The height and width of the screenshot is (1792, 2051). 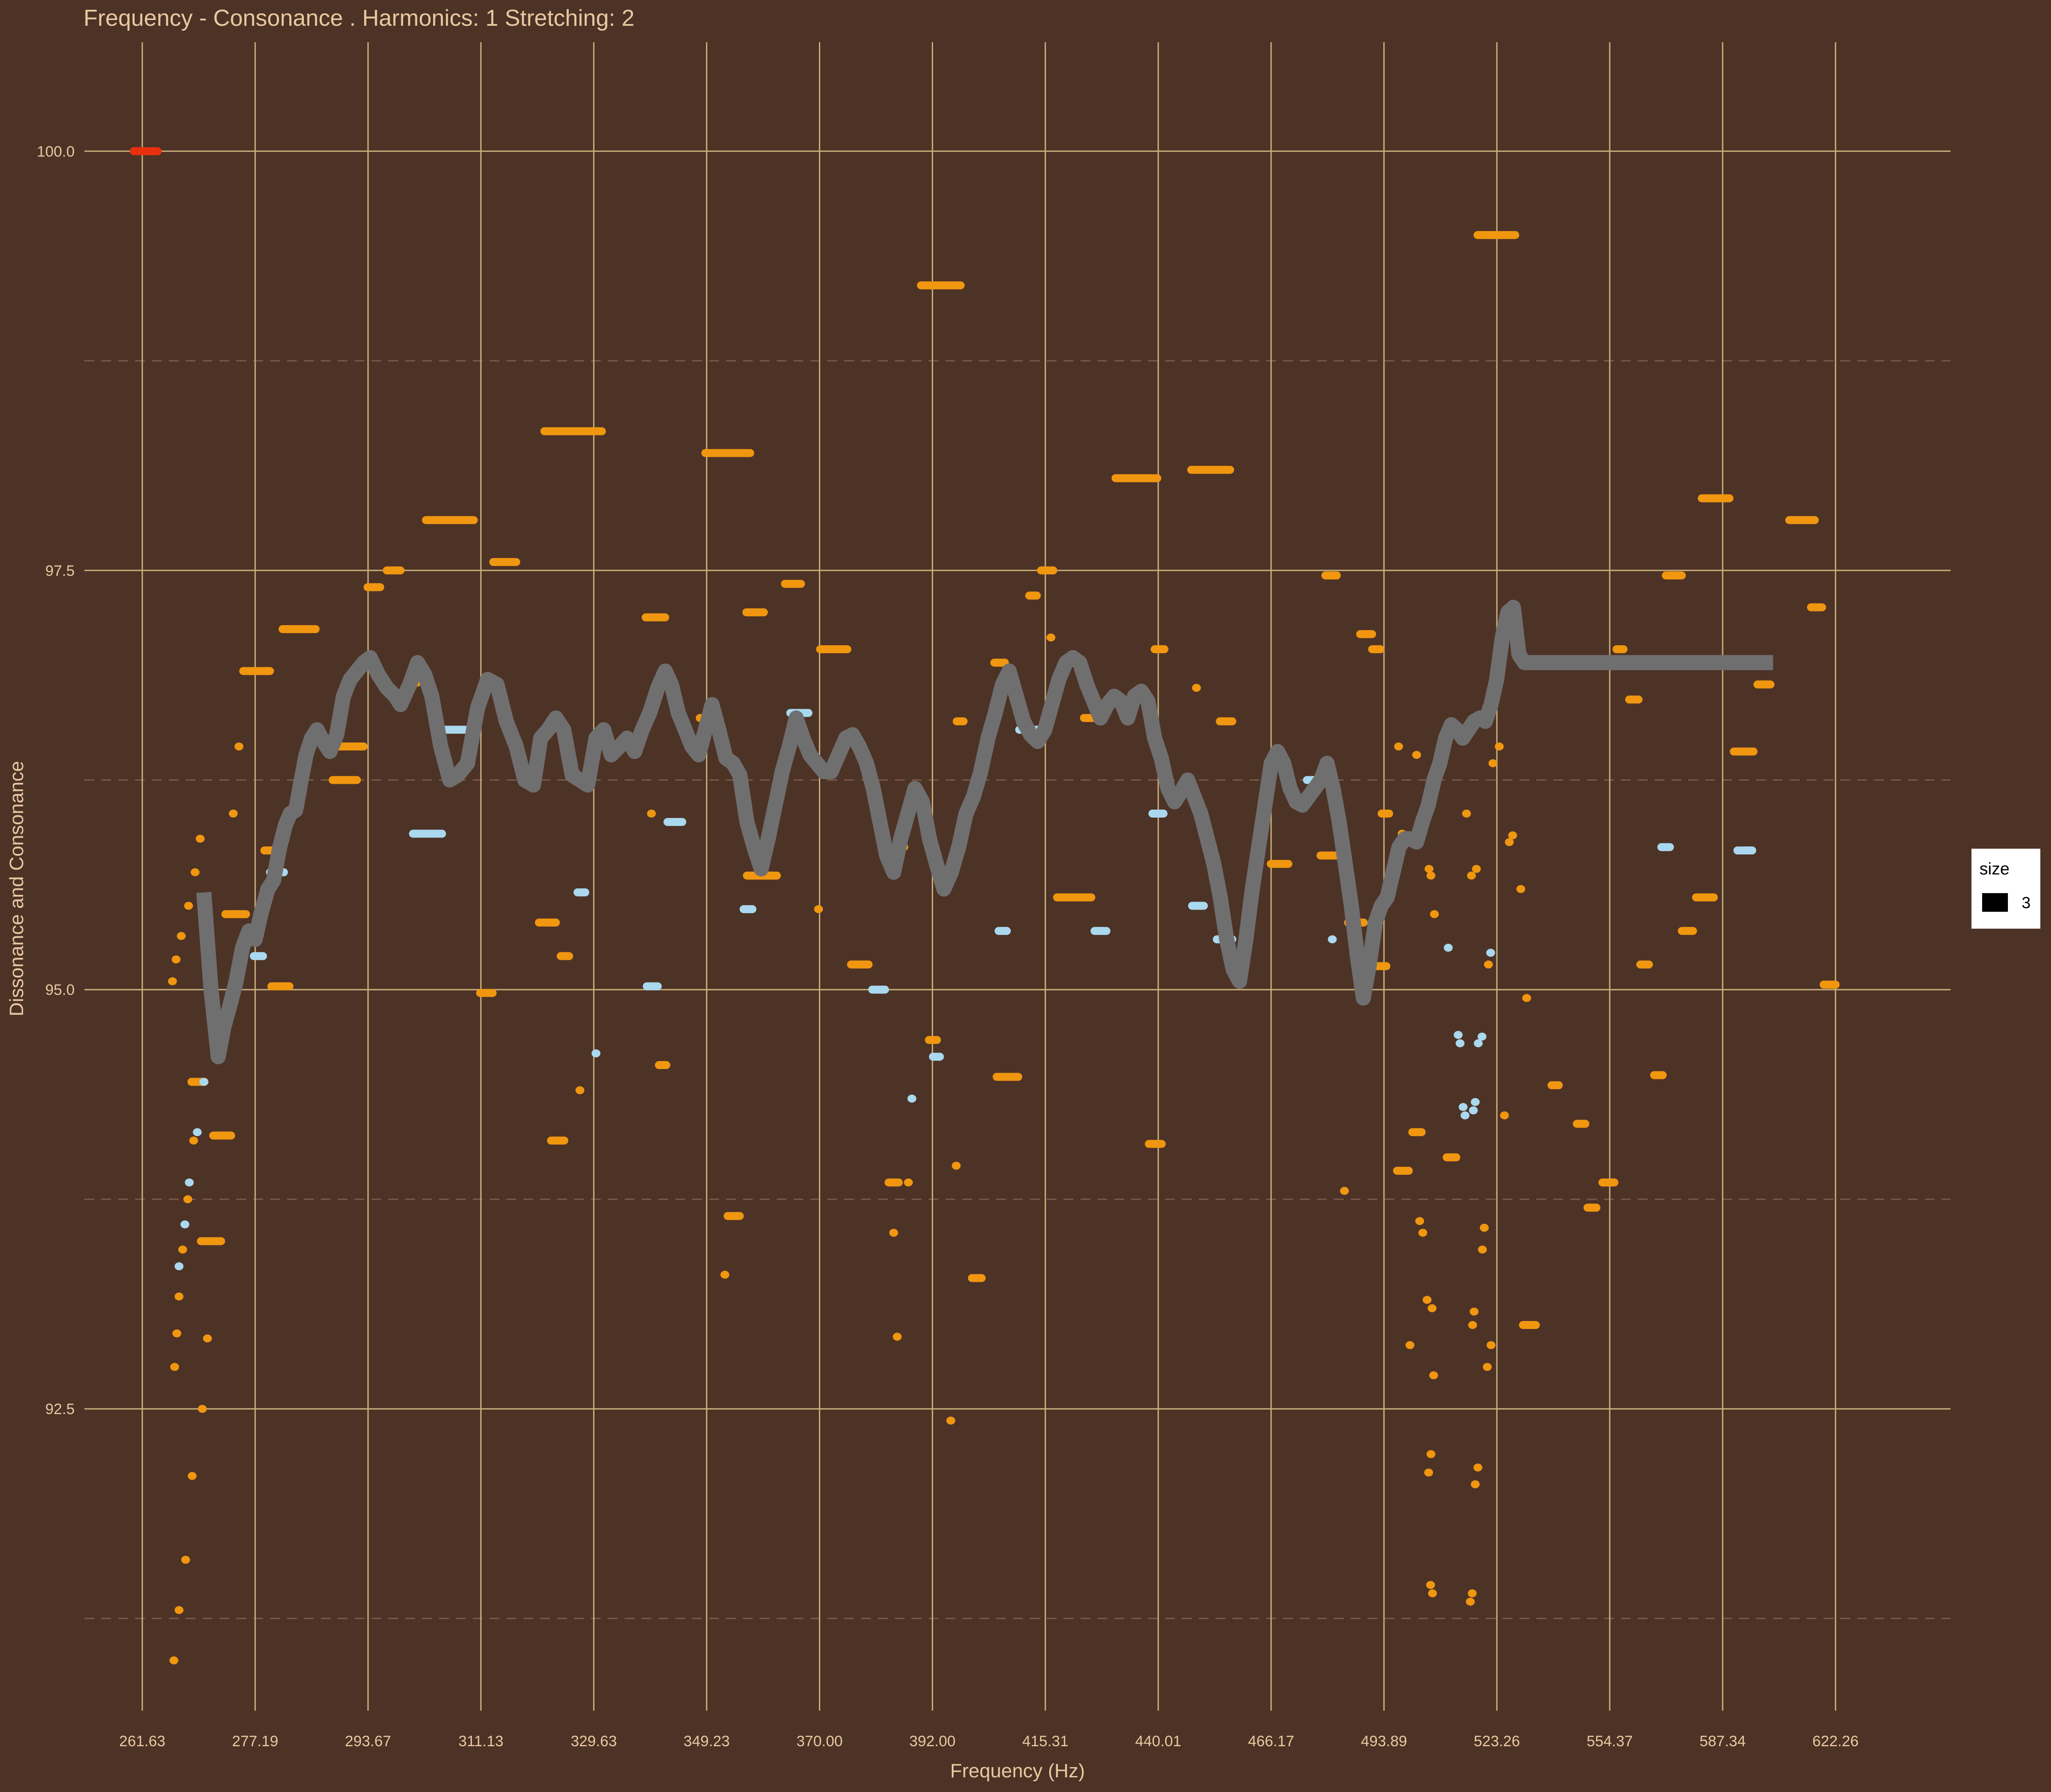 What do you see at coordinates (1158, 1741) in the screenshot?
I see `x-tick-label: 440.01` at bounding box center [1158, 1741].